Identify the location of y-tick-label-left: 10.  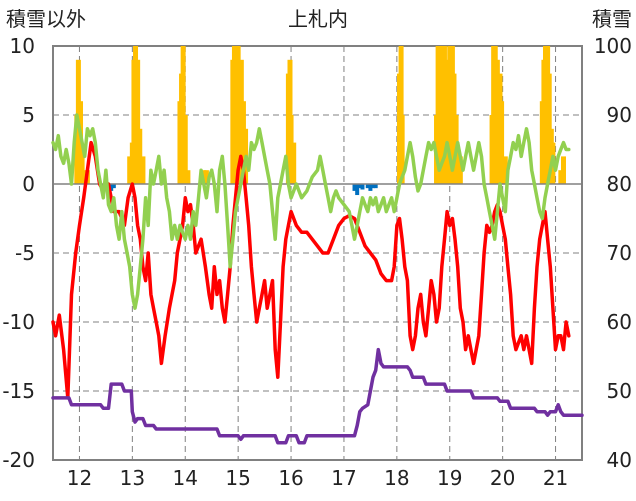
(22, 46).